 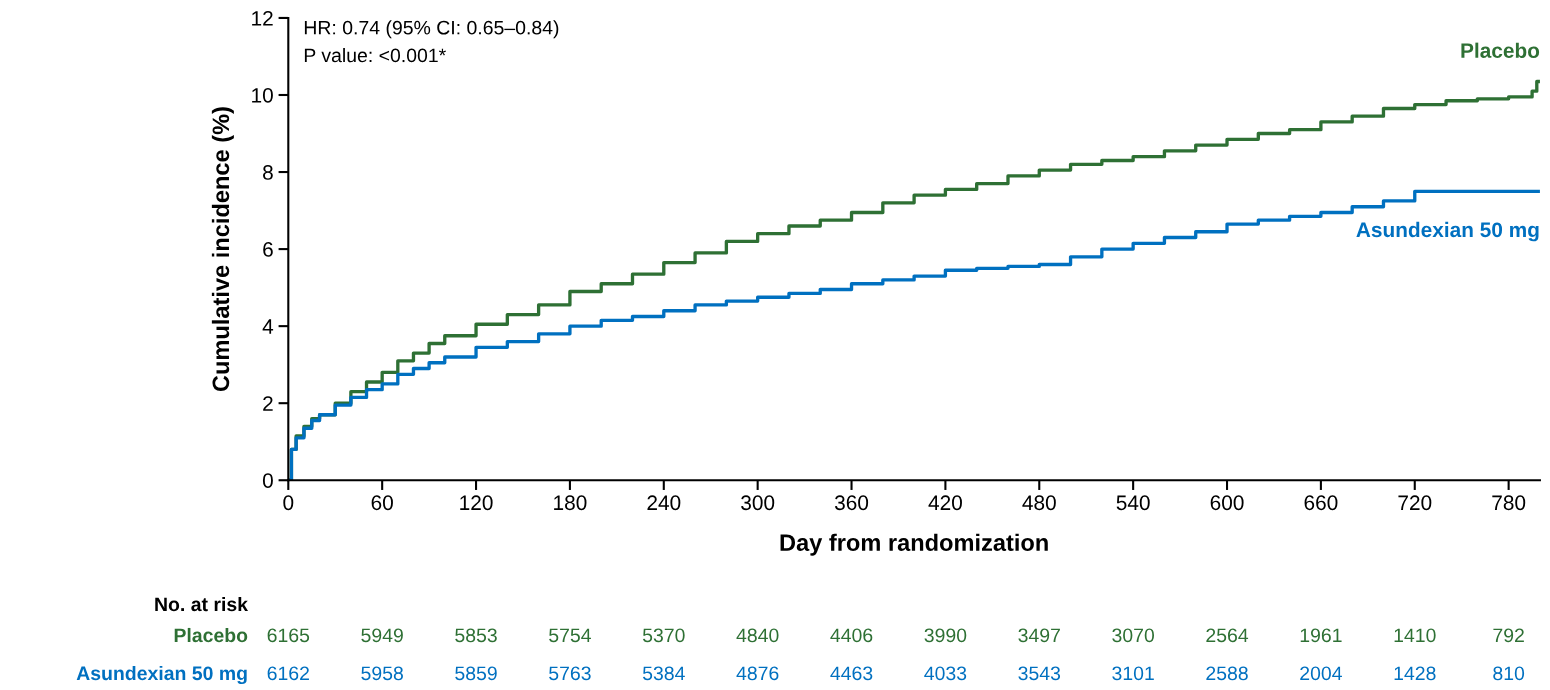 What do you see at coordinates (945, 503) in the screenshot?
I see `x-tick-label: 420` at bounding box center [945, 503].